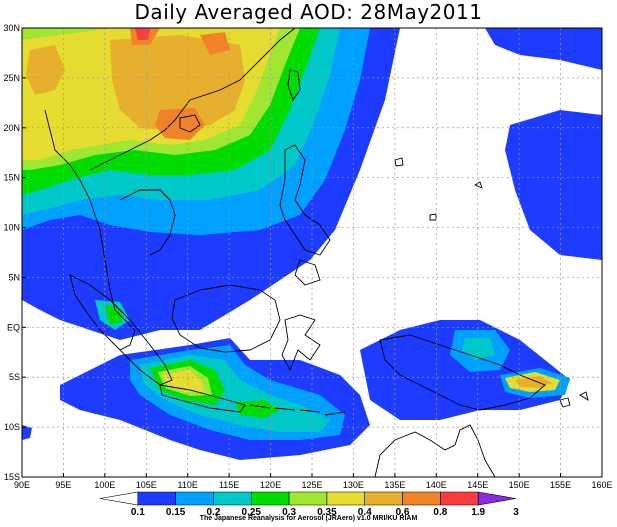 The width and height of the screenshot is (617, 527). What do you see at coordinates (176, 512) in the screenshot?
I see `colorbar-level-label: 0.15` at bounding box center [176, 512].